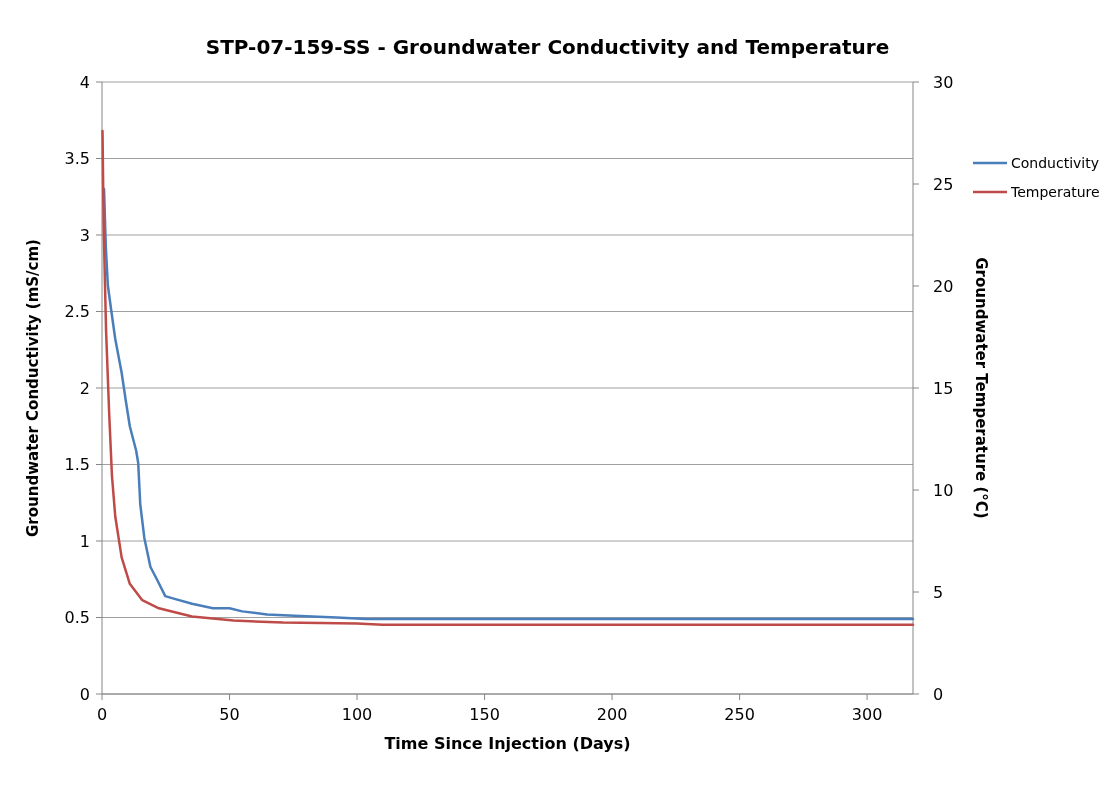  I want to click on x-tick-label: 150, so click(484, 714).